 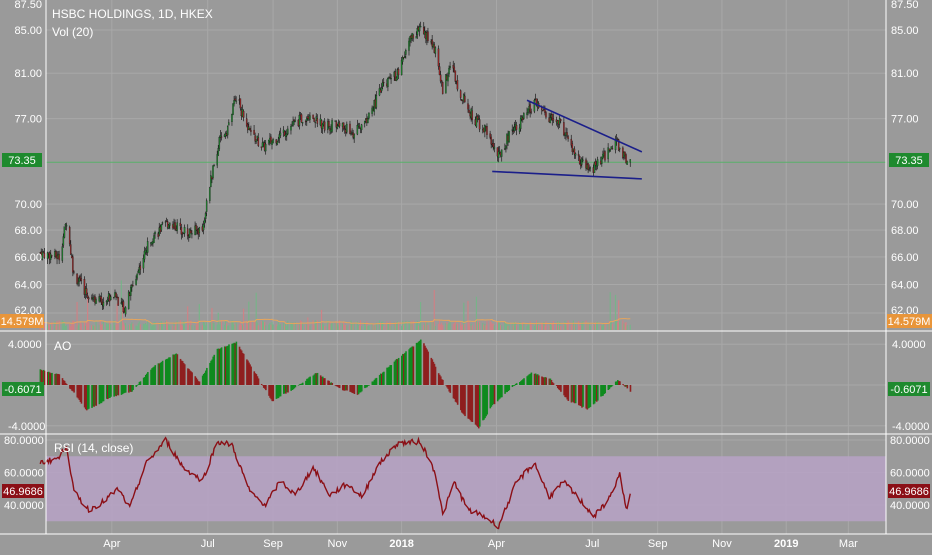 I want to click on time-tick-label: Sep, so click(x=273, y=544).